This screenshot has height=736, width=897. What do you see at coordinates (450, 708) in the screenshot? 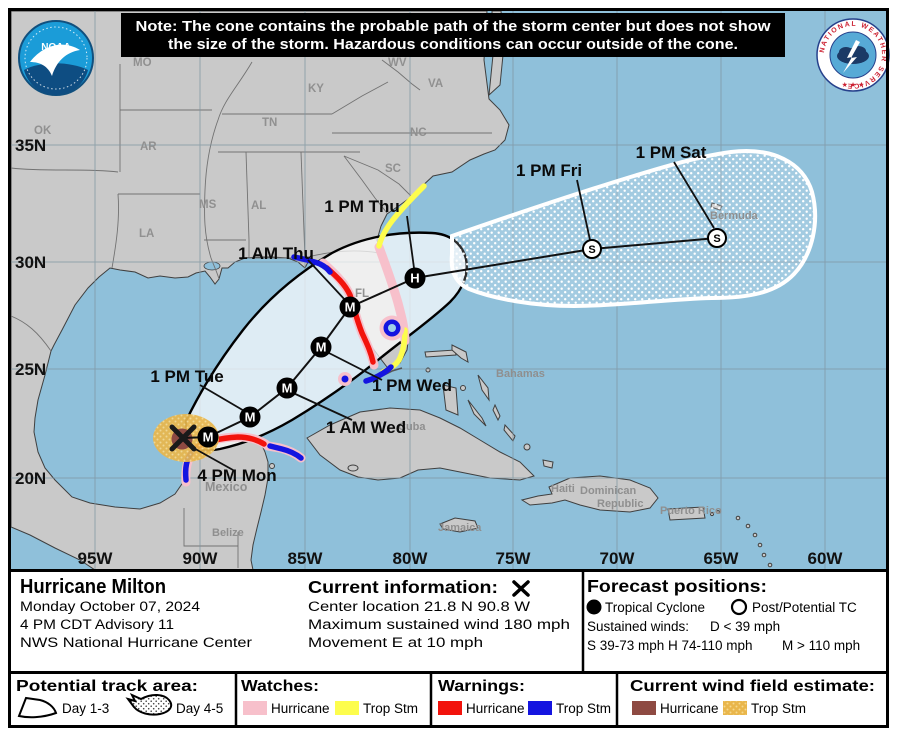
I see `warning-hurricane-swatch` at bounding box center [450, 708].